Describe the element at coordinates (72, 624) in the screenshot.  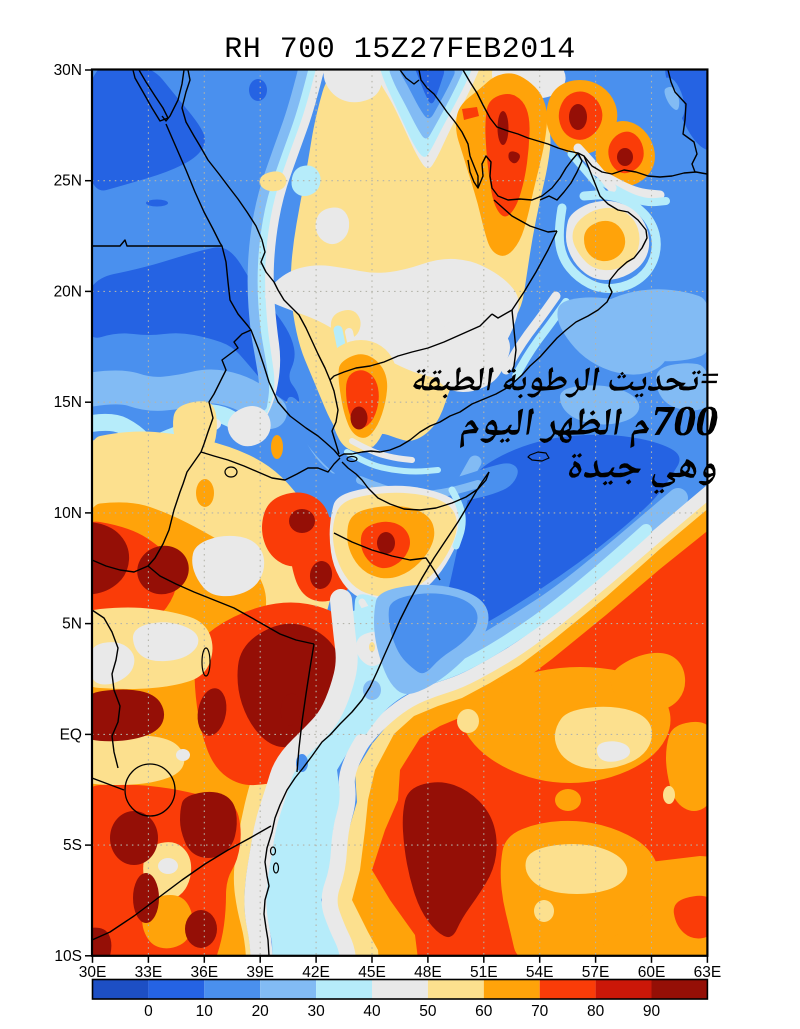
I see `svg-text: 5N` at that location.